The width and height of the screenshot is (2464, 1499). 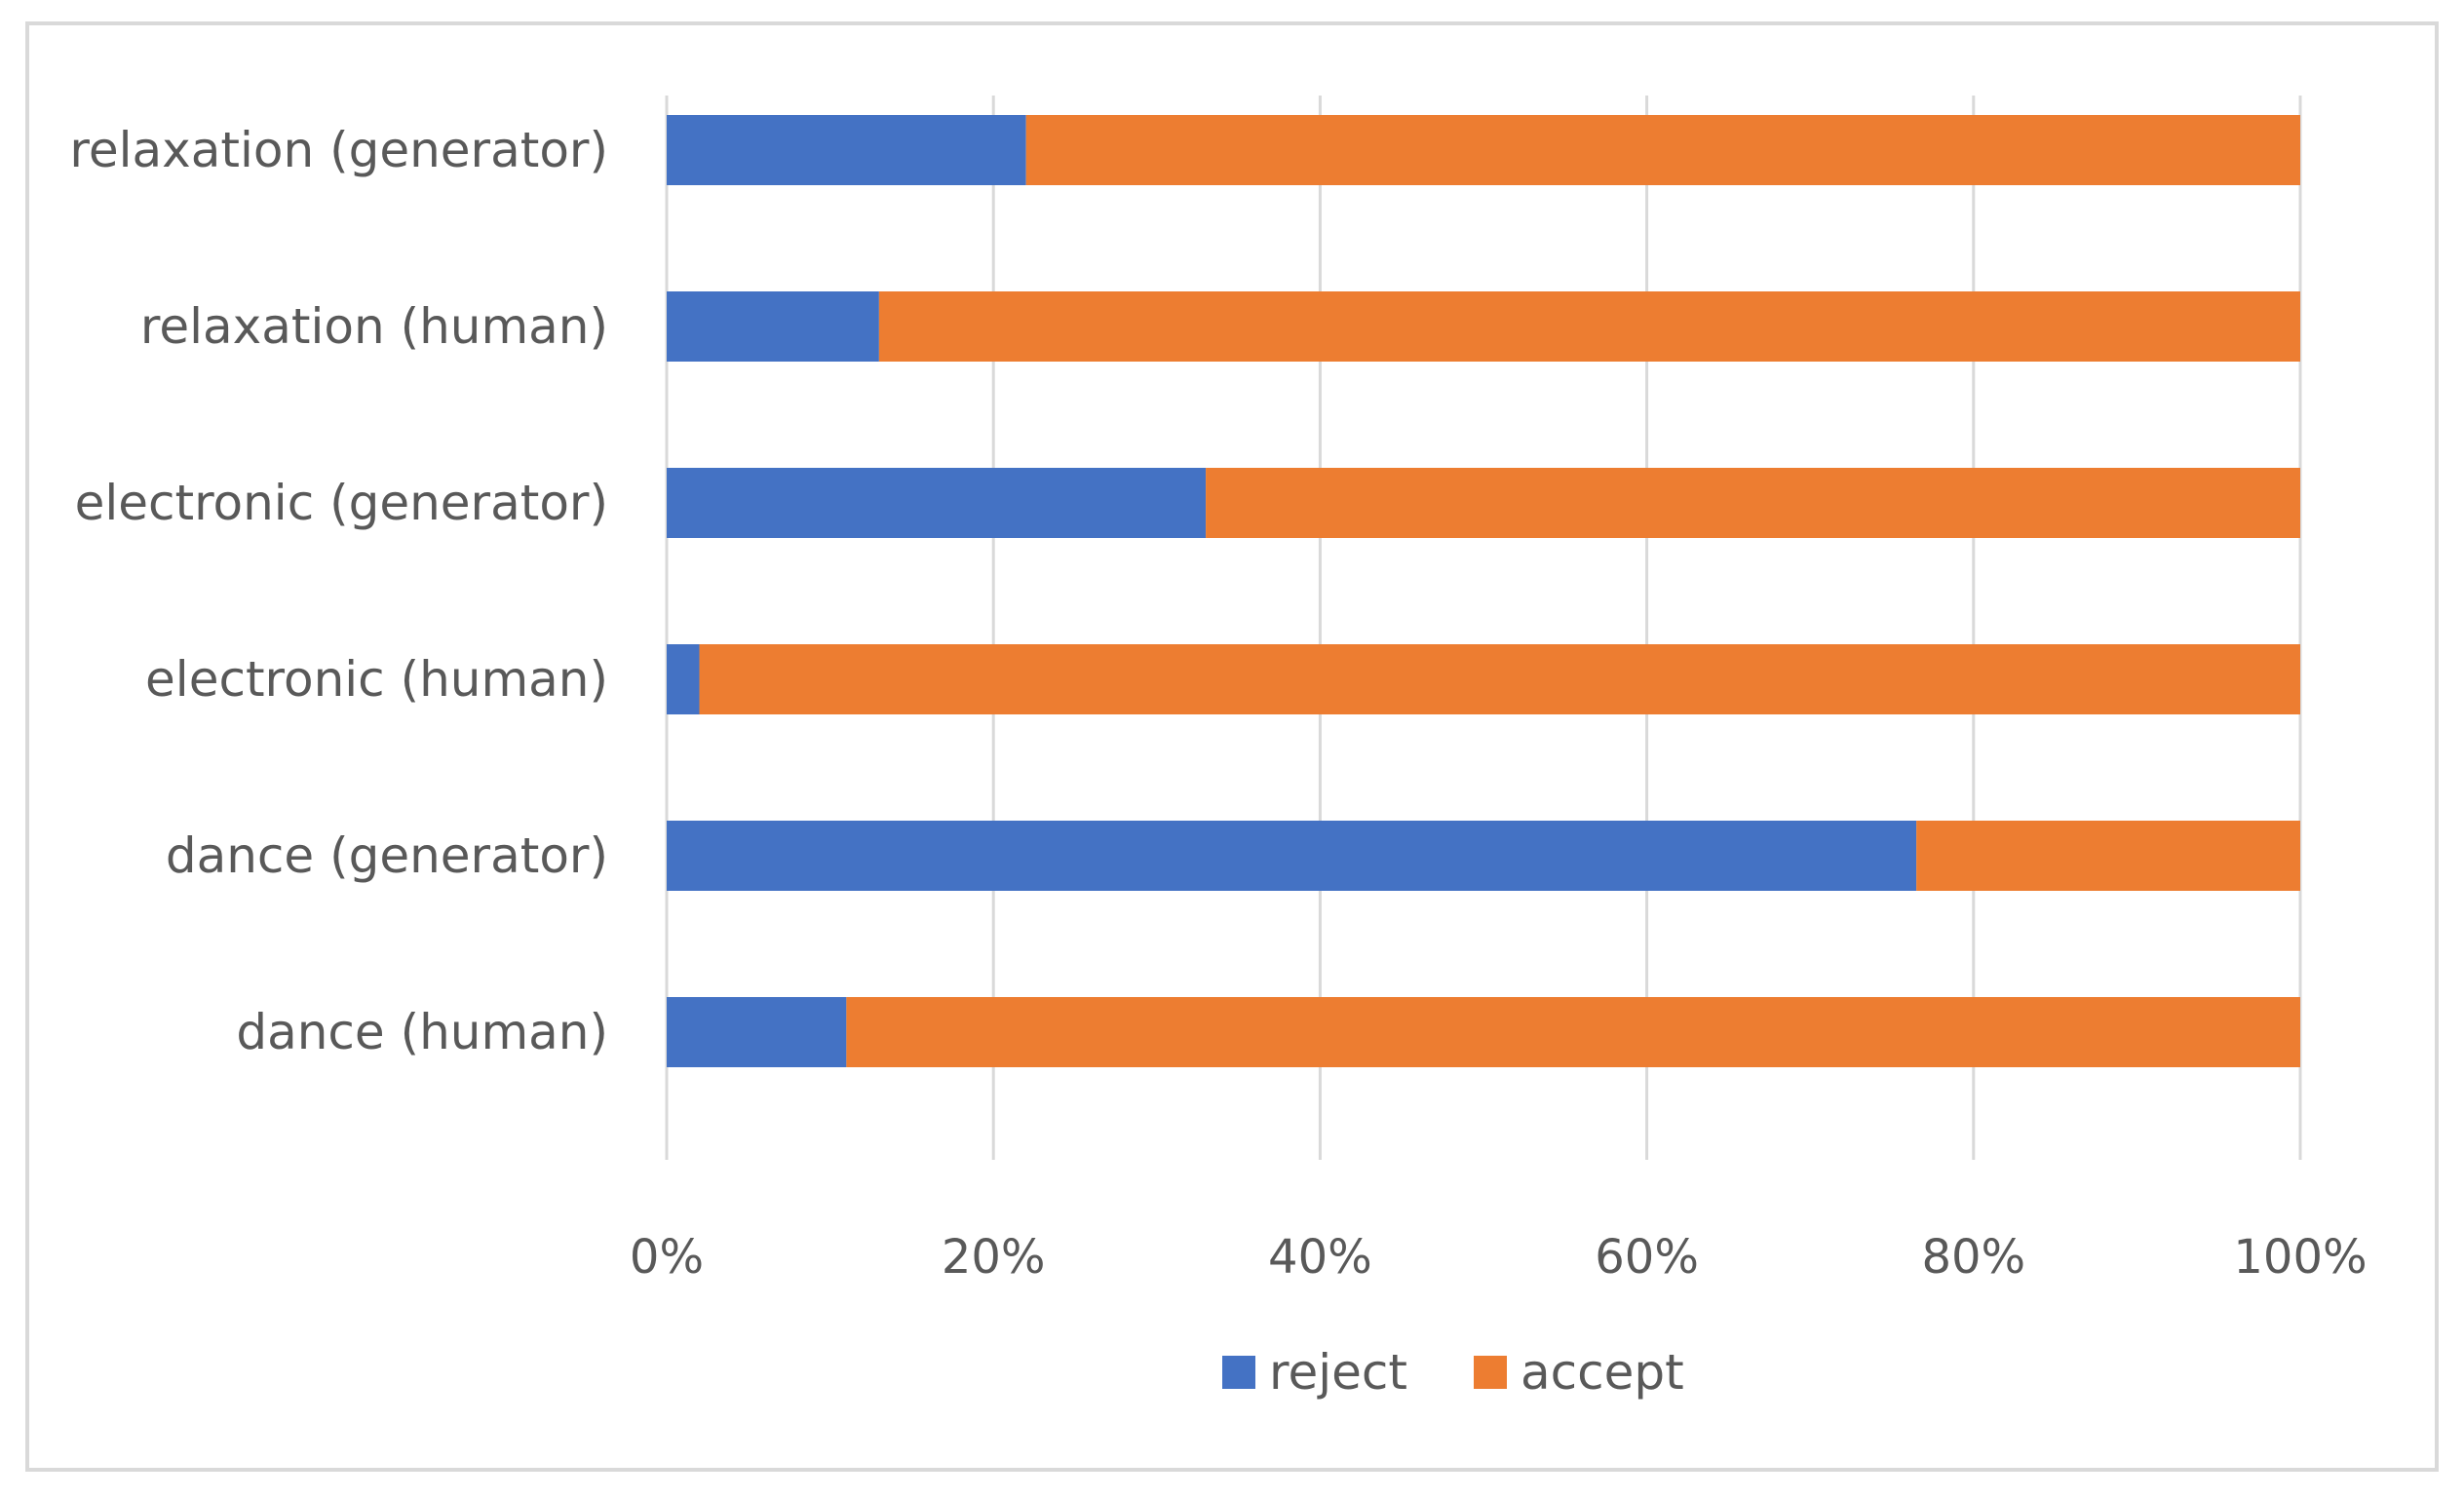 What do you see at coordinates (1662, 150) in the screenshot?
I see `bar-accept-relaxation-generator` at bounding box center [1662, 150].